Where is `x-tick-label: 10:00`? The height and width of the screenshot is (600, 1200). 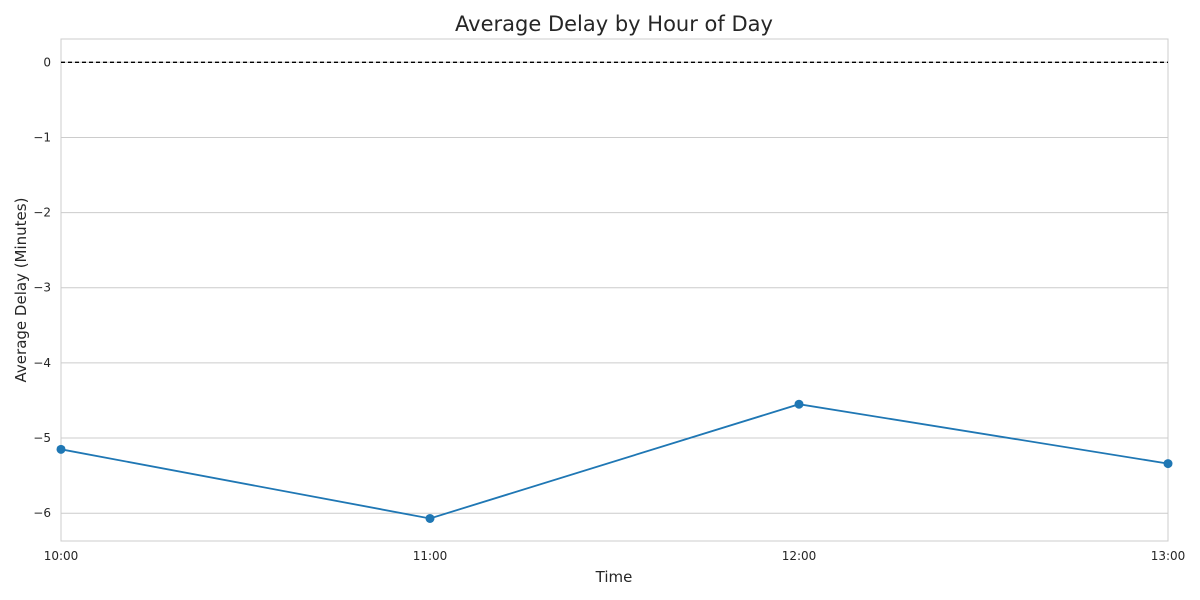 x-tick-label: 10:00 is located at coordinates (61, 556).